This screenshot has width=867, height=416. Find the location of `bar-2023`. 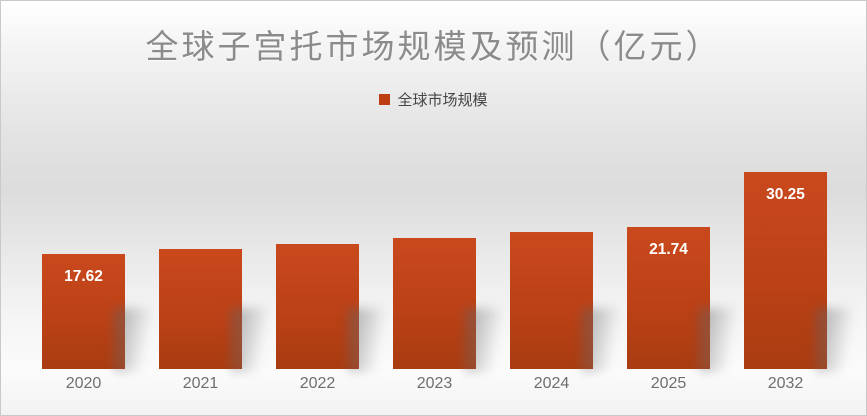

bar-2023 is located at coordinates (434, 303).